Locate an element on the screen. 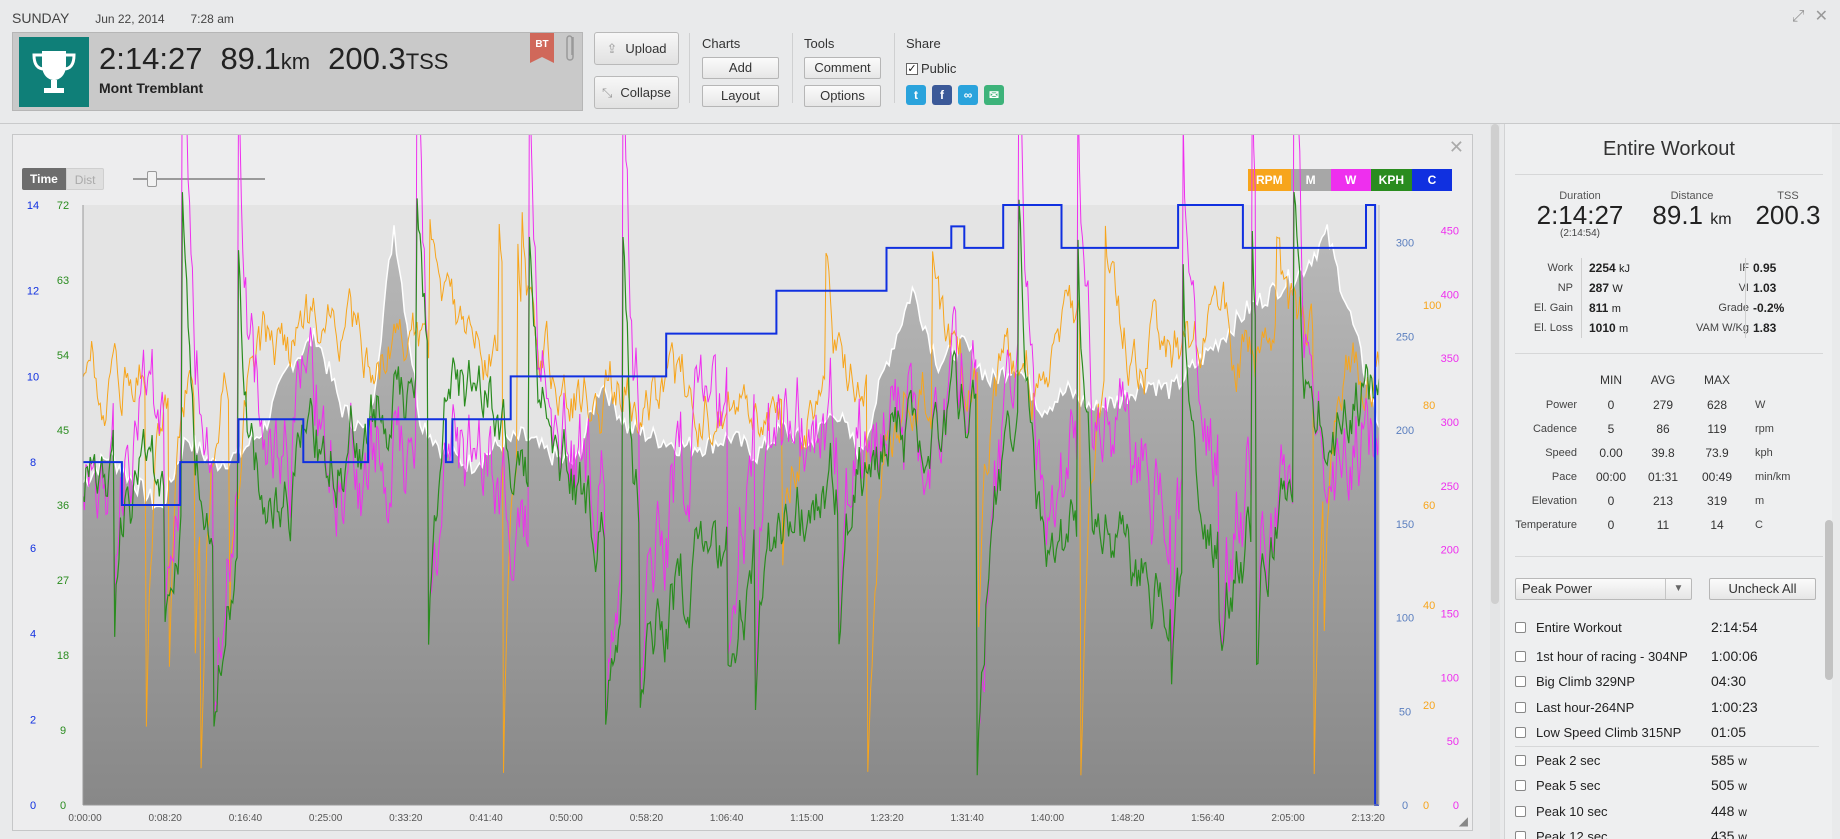  options-button: Options is located at coordinates (842, 96).